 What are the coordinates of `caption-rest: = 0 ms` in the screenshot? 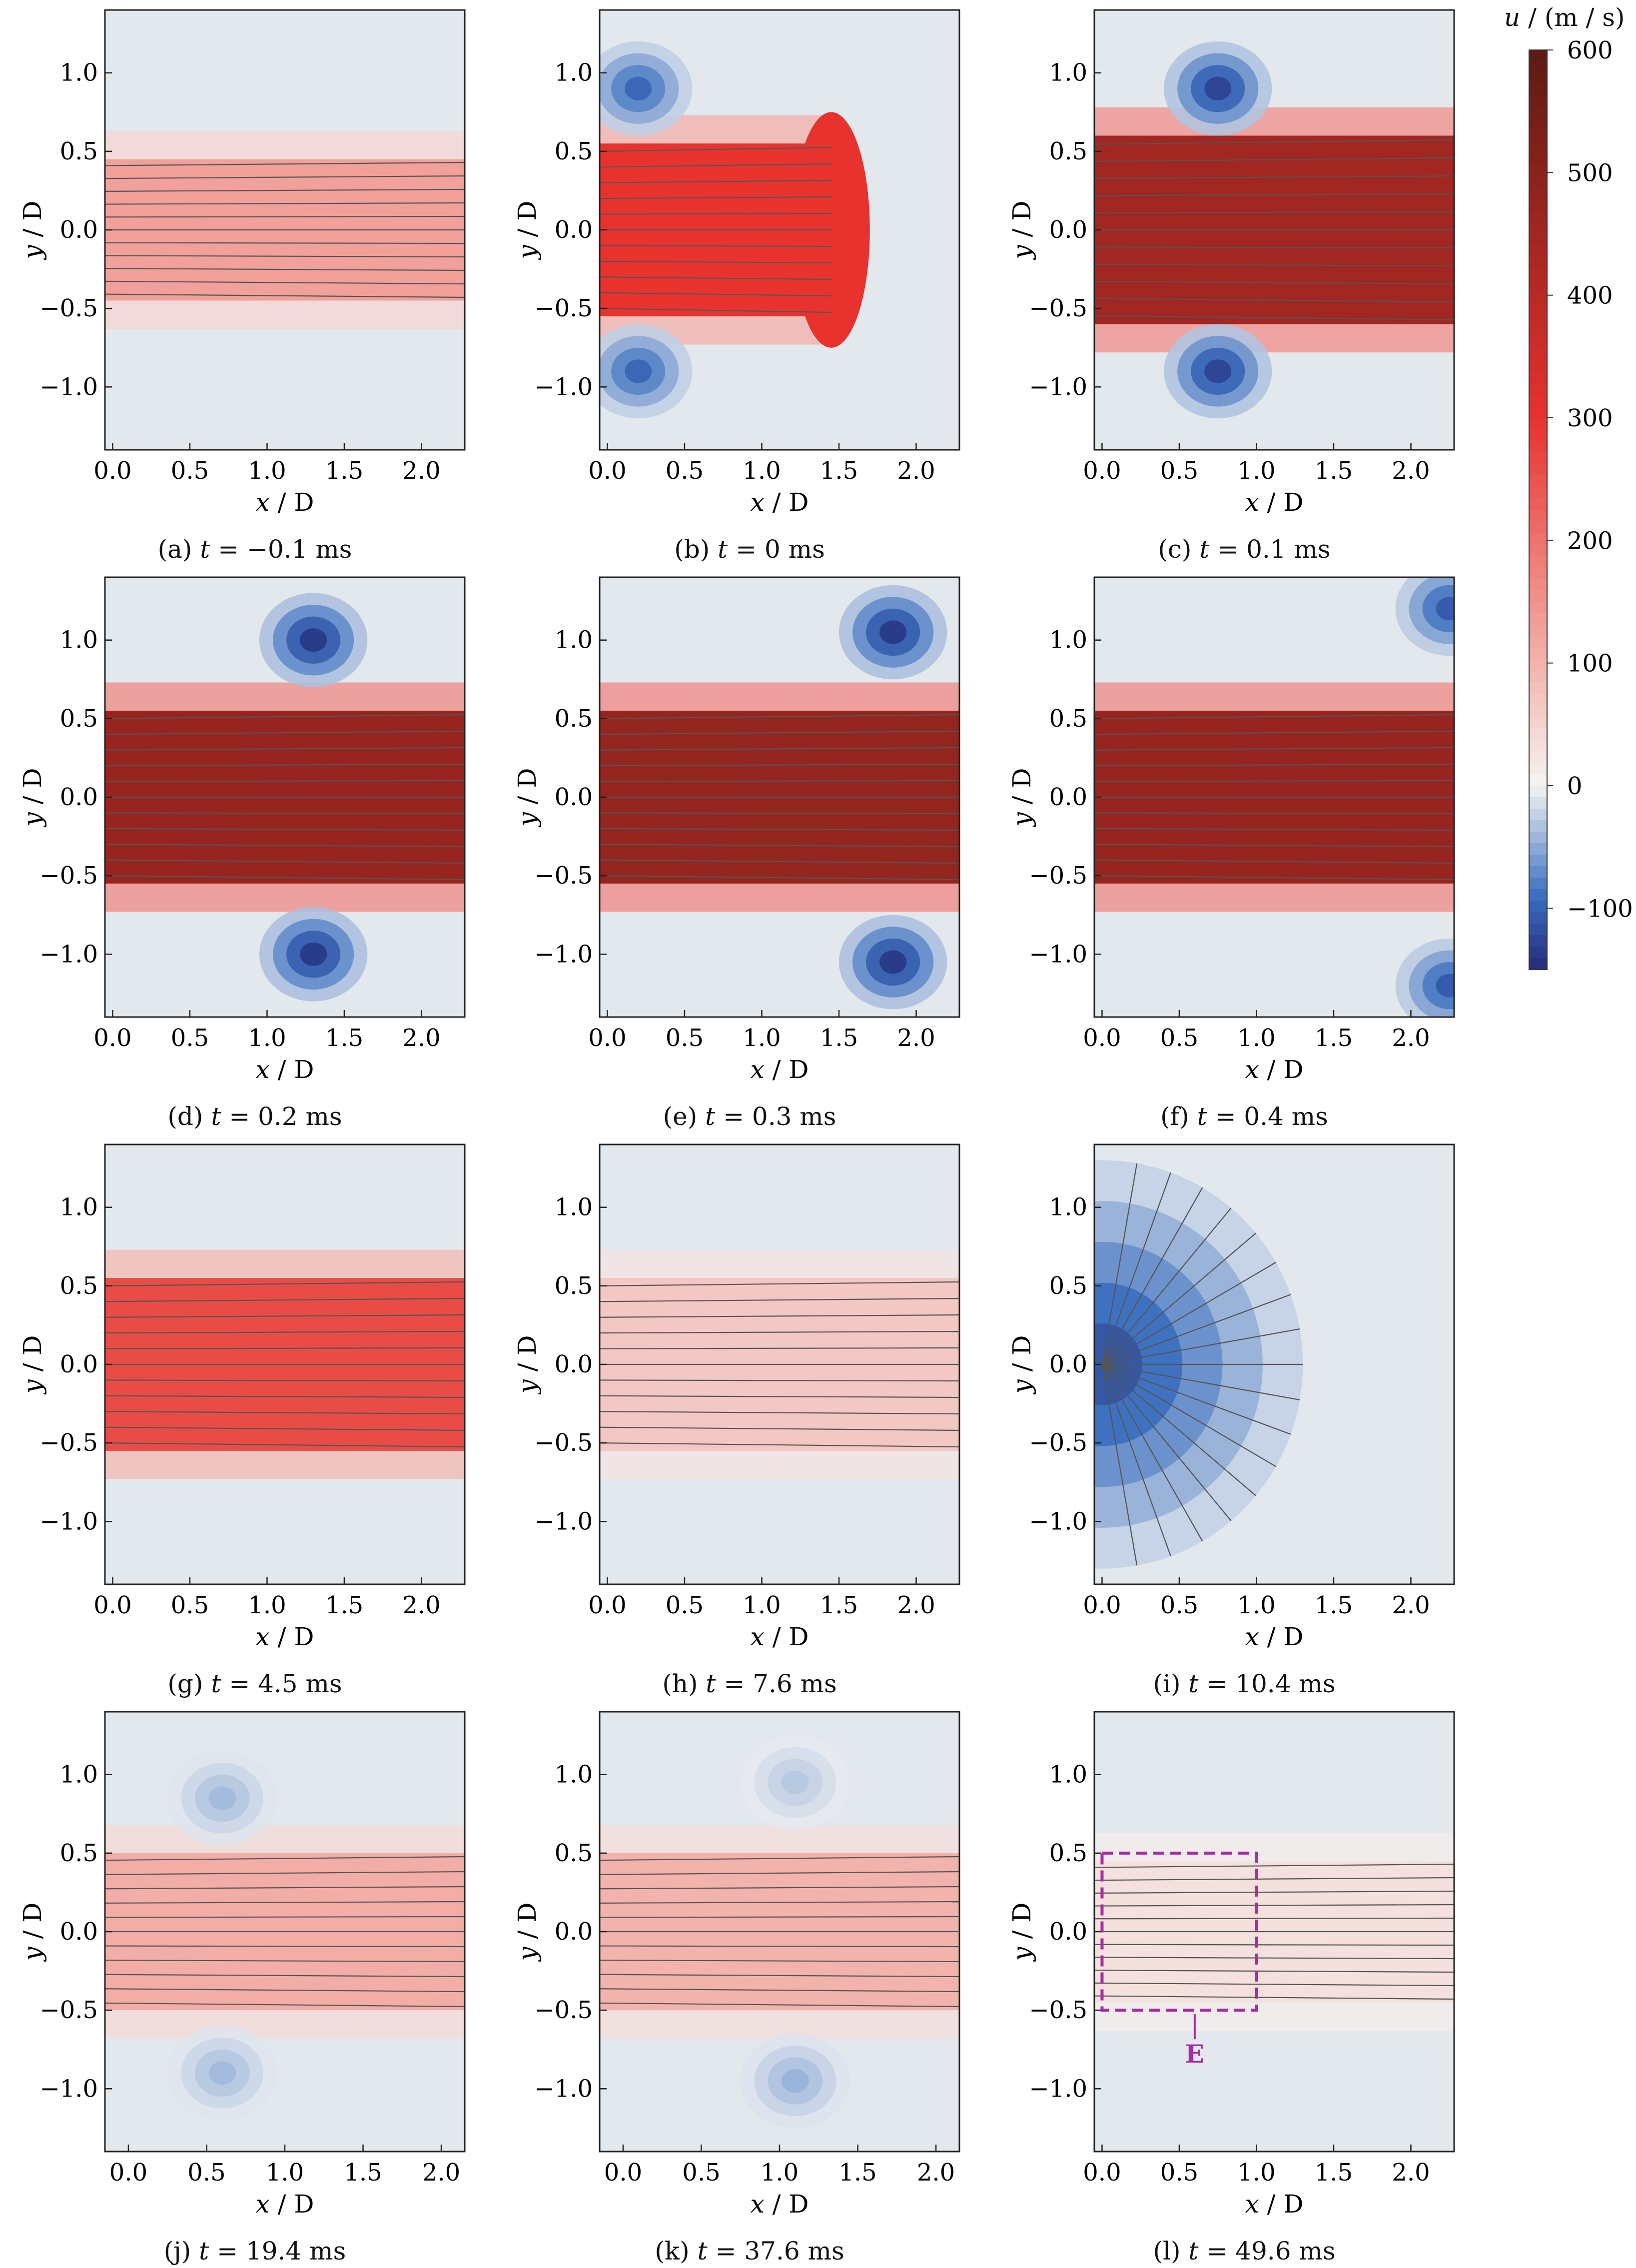 It's located at (776, 549).